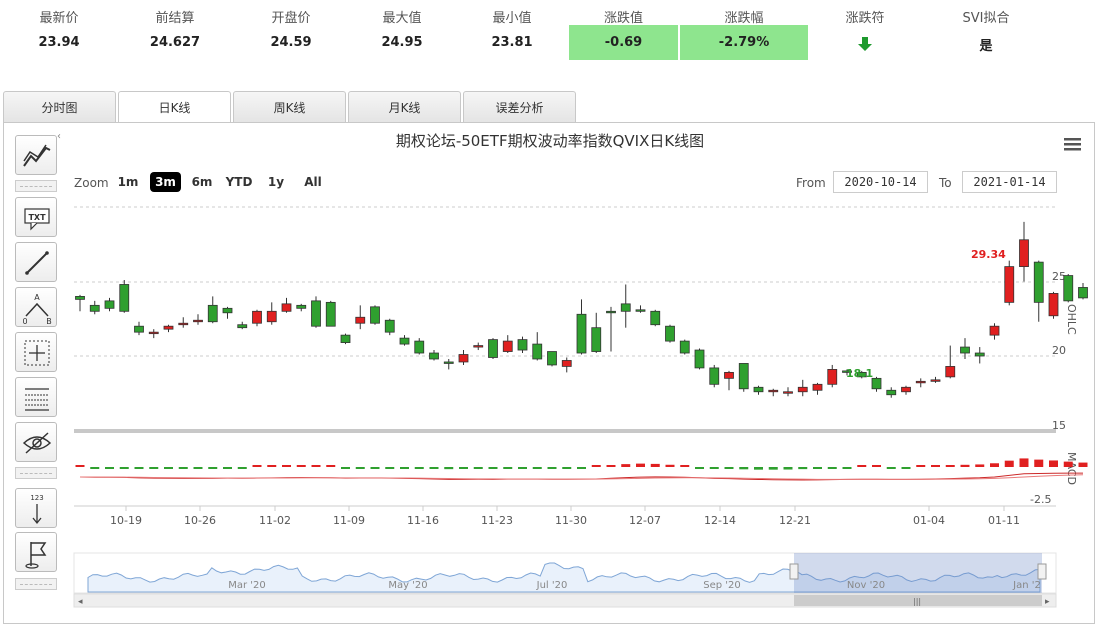 Image resolution: width=1100 pixels, height=631 pixels. I want to click on tab-intraday: 分时图, so click(59, 107).